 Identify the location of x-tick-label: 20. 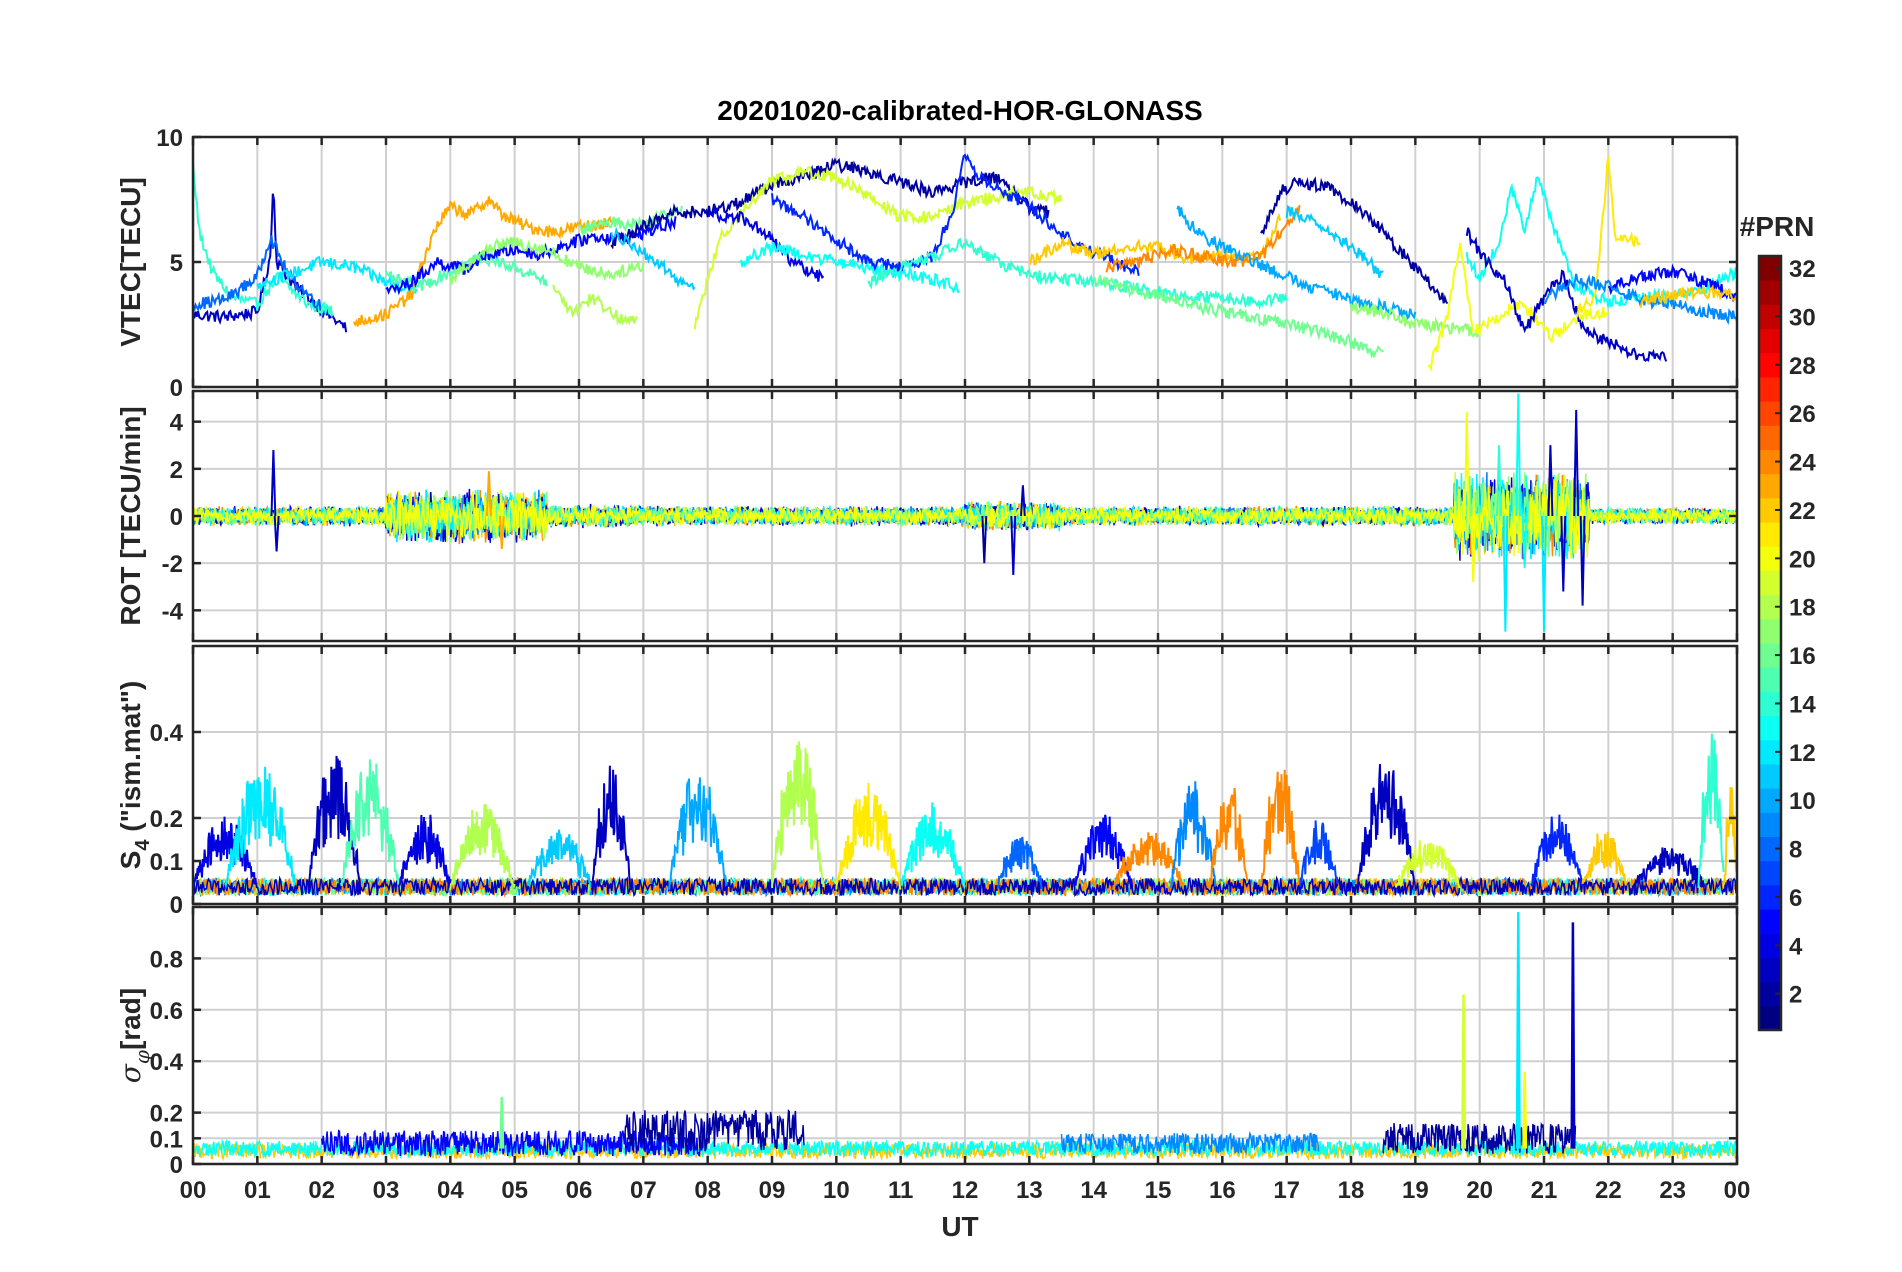
(1479, 1190).